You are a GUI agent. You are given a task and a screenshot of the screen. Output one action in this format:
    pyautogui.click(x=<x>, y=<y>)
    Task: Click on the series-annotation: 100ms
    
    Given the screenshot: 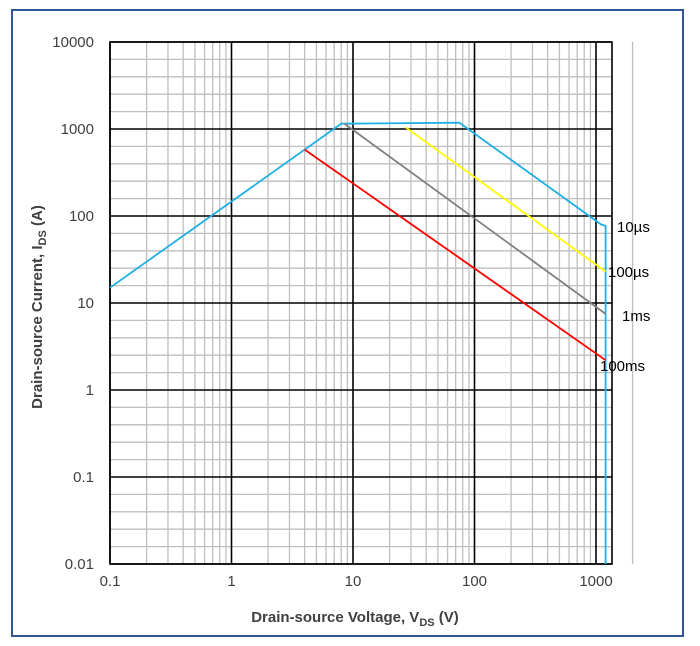 What is the action you would take?
    pyautogui.click(x=622, y=366)
    